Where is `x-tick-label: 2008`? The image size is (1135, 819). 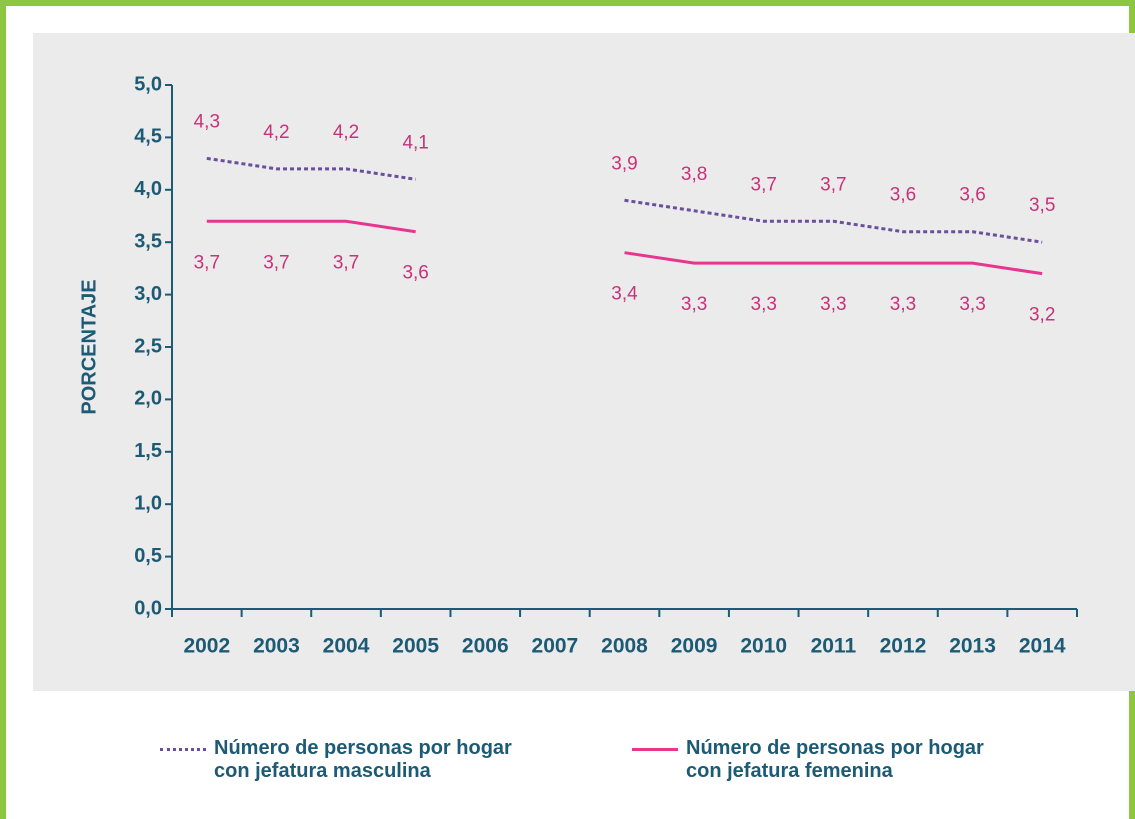 x-tick-label: 2008 is located at coordinates (624, 646).